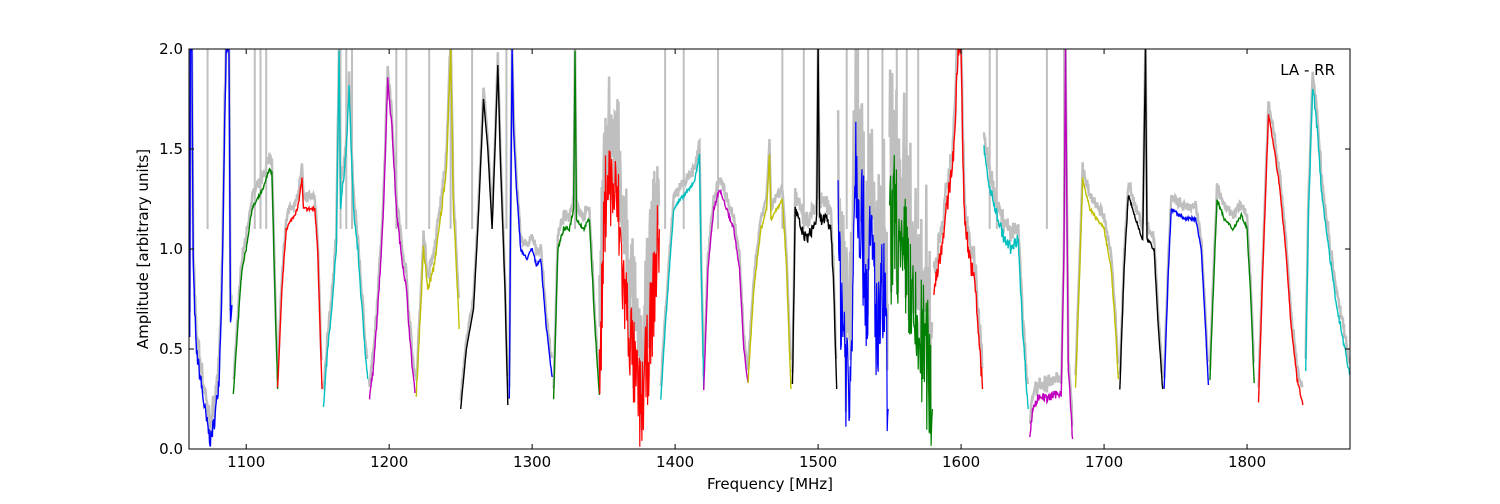  What do you see at coordinates (532, 462) in the screenshot?
I see `x-tick-label: 1300` at bounding box center [532, 462].